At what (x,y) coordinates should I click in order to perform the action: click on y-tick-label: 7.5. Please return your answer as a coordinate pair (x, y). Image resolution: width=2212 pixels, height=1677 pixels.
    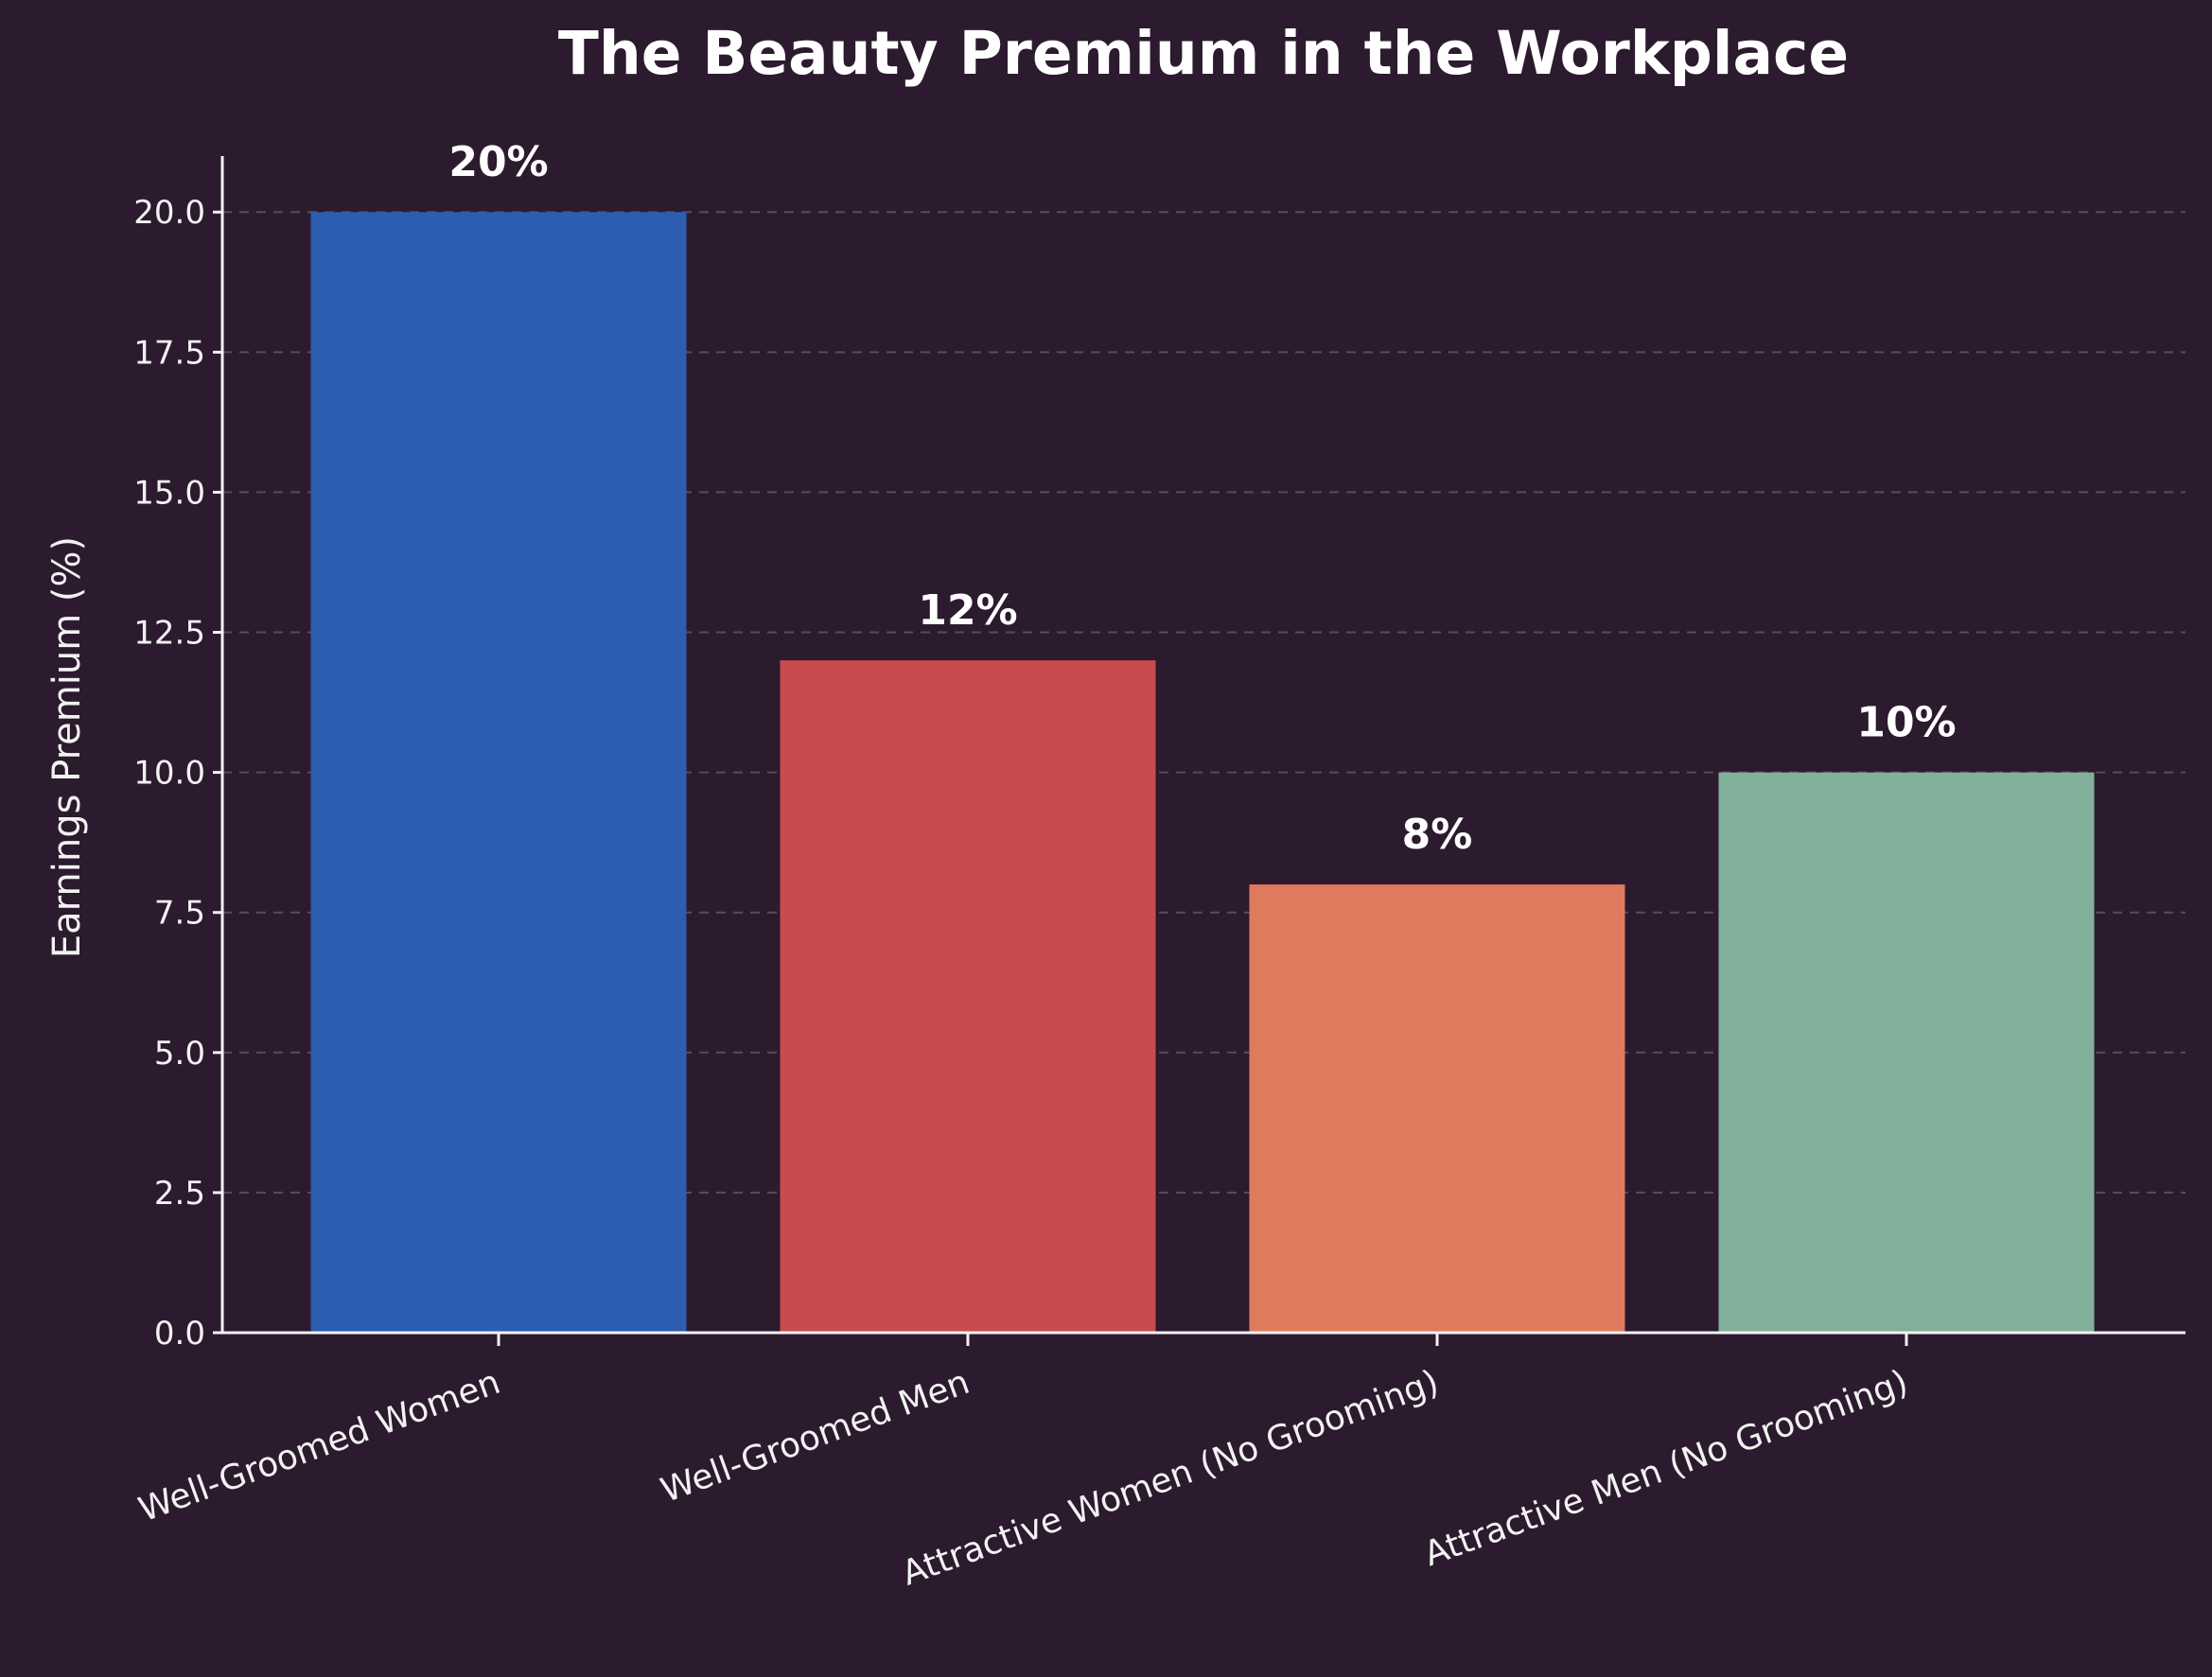
    Looking at the image, I should click on (180, 914).